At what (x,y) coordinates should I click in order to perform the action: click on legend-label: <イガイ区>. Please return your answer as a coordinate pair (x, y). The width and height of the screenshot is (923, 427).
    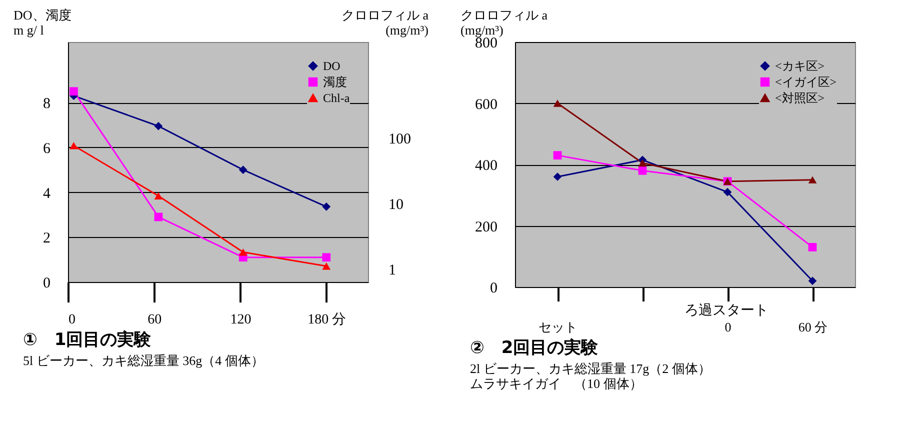
    Looking at the image, I should click on (806, 82).